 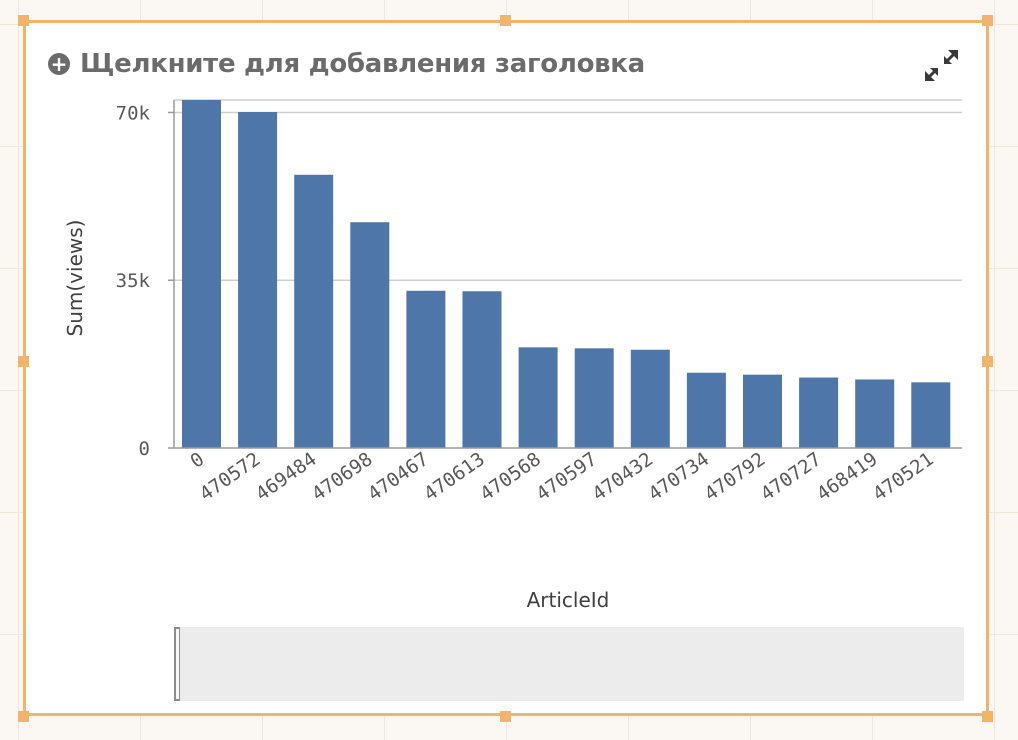 I want to click on x-tick-label: 470727, so click(x=791, y=476).